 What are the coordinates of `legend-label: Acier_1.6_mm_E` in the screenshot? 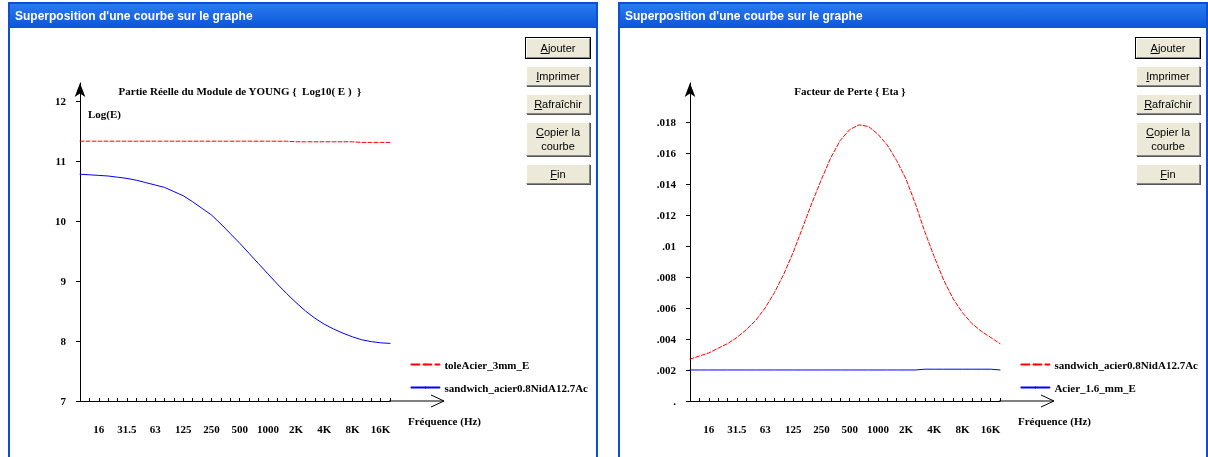 It's located at (1095, 387).